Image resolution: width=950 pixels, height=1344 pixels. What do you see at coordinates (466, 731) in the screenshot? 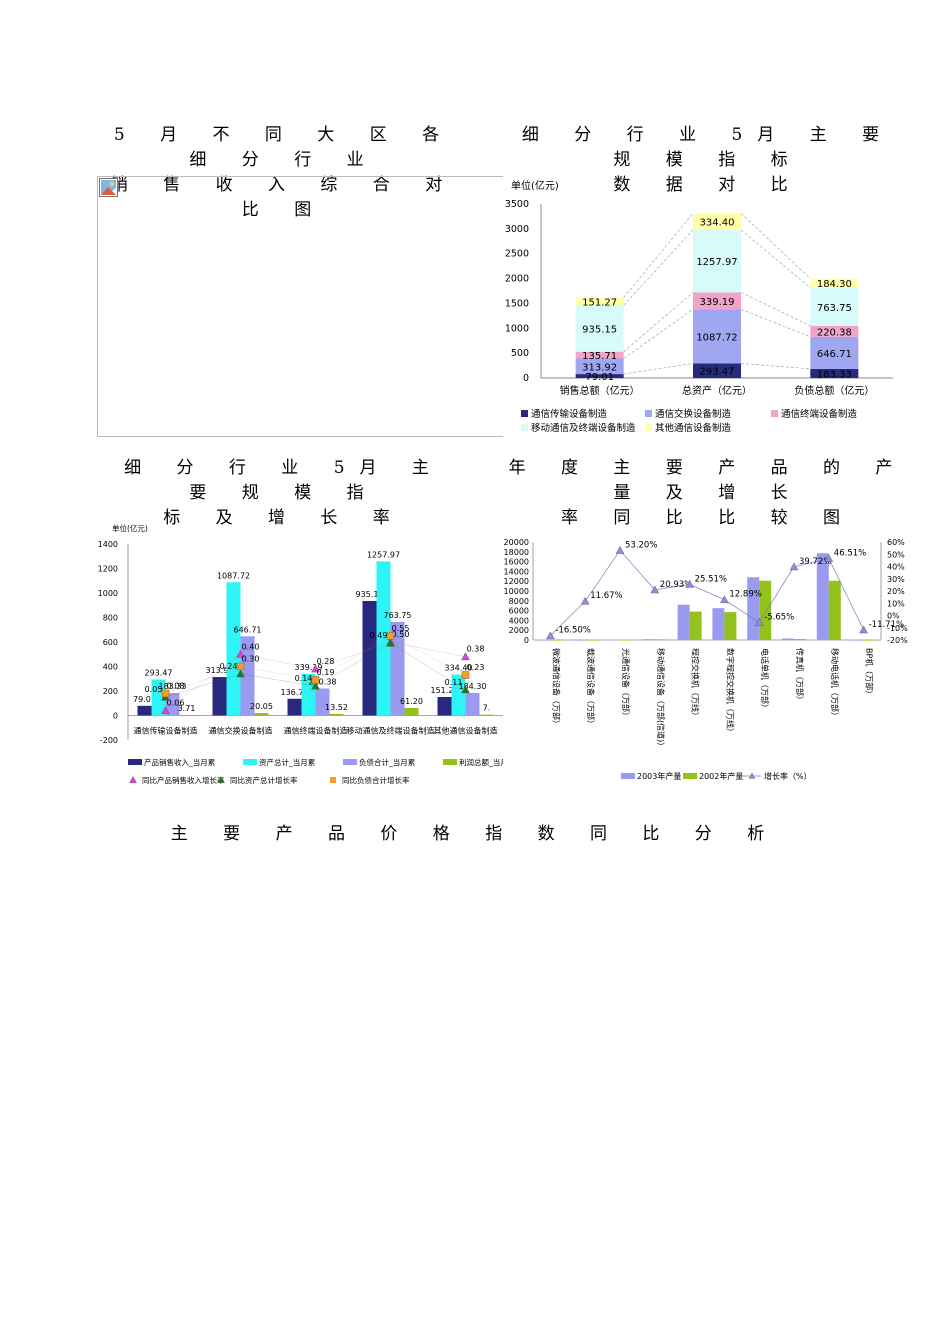
I see `x-category-label: 其他通信设备制造` at bounding box center [466, 731].